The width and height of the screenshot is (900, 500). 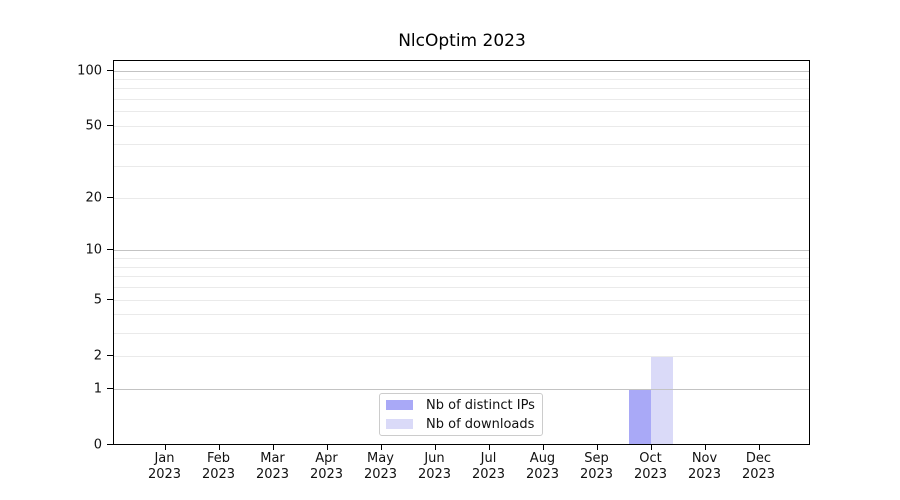 What do you see at coordinates (89, 71) in the screenshot?
I see `y-axis-tick-label: 100` at bounding box center [89, 71].